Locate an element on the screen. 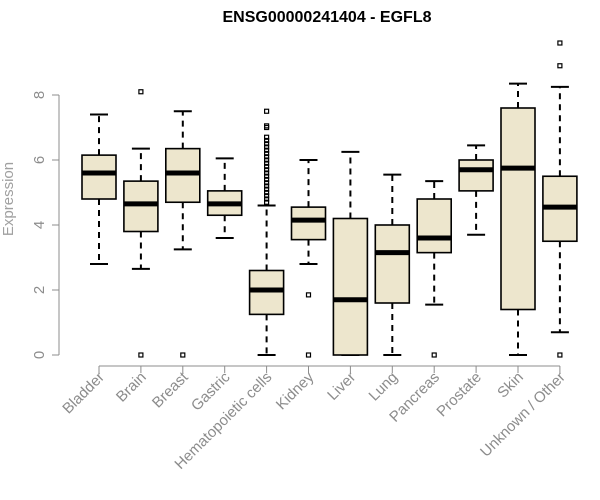  box-breast is located at coordinates (183, 234).